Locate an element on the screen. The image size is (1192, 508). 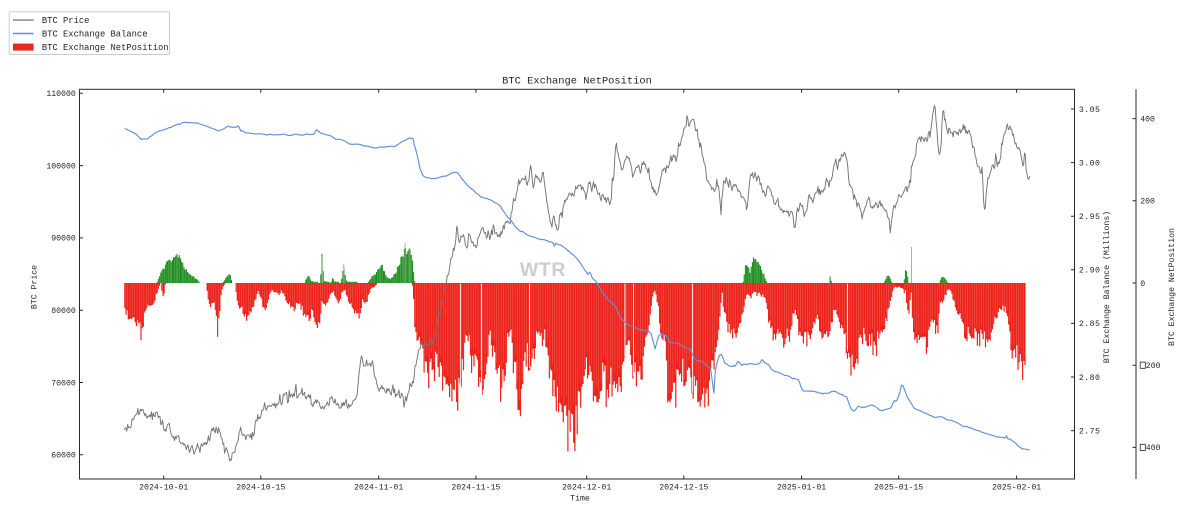
svg-text: 90000 is located at coordinates (63, 239).